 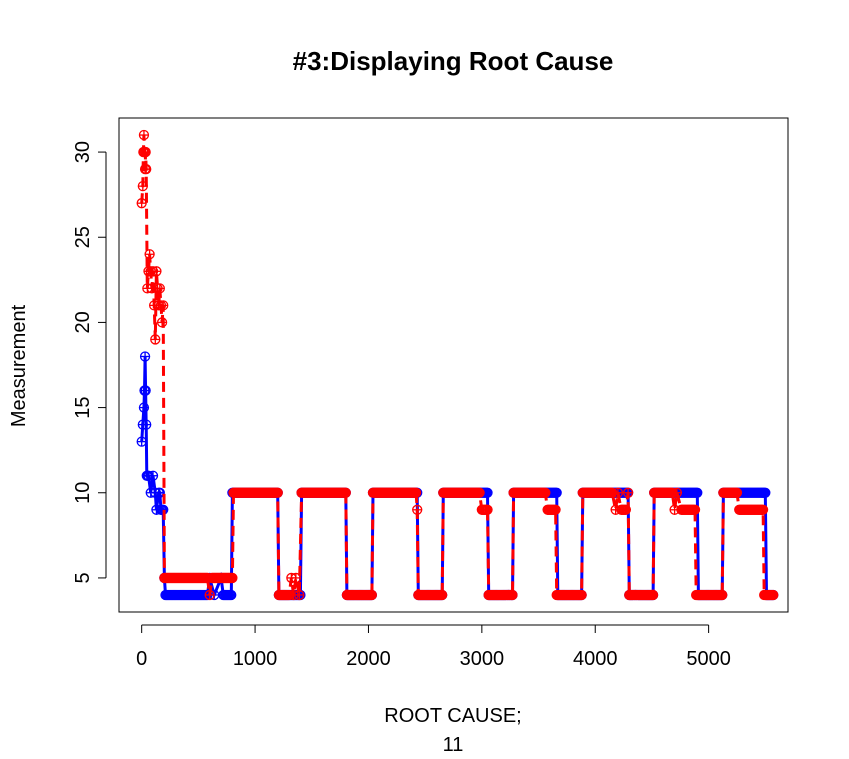 I want to click on x-axis: 0 1000 2000 3000 4000 5000, so click(x=433, y=647).